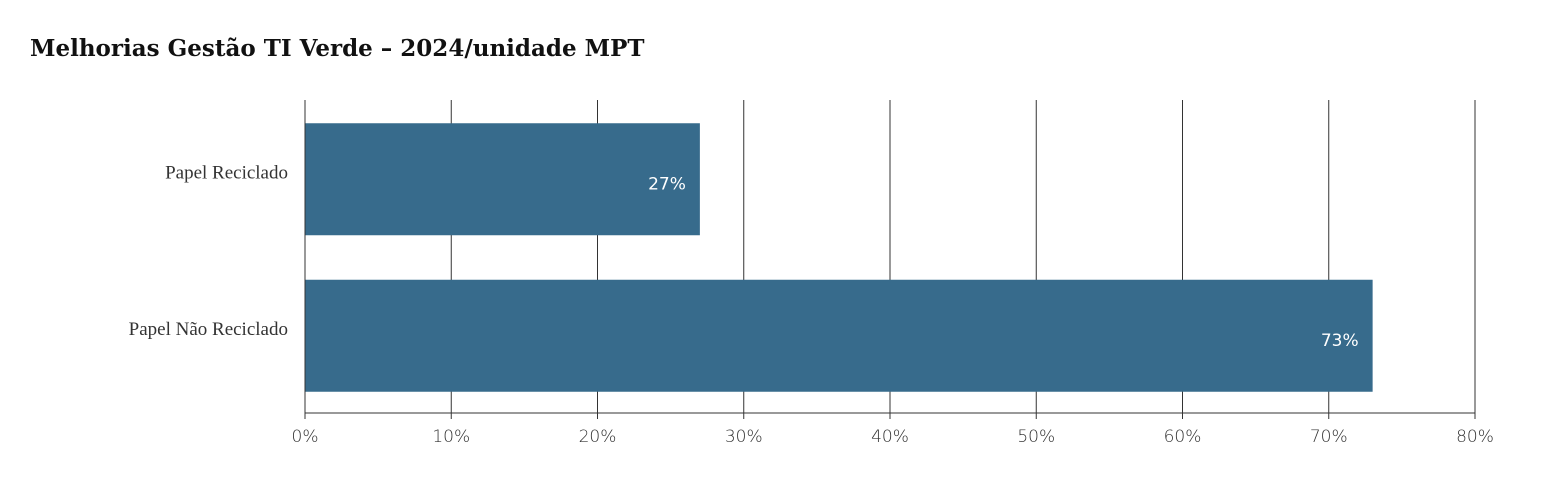 The width and height of the screenshot is (1558, 483). I want to click on x-tick-label: 20%, so click(598, 437).